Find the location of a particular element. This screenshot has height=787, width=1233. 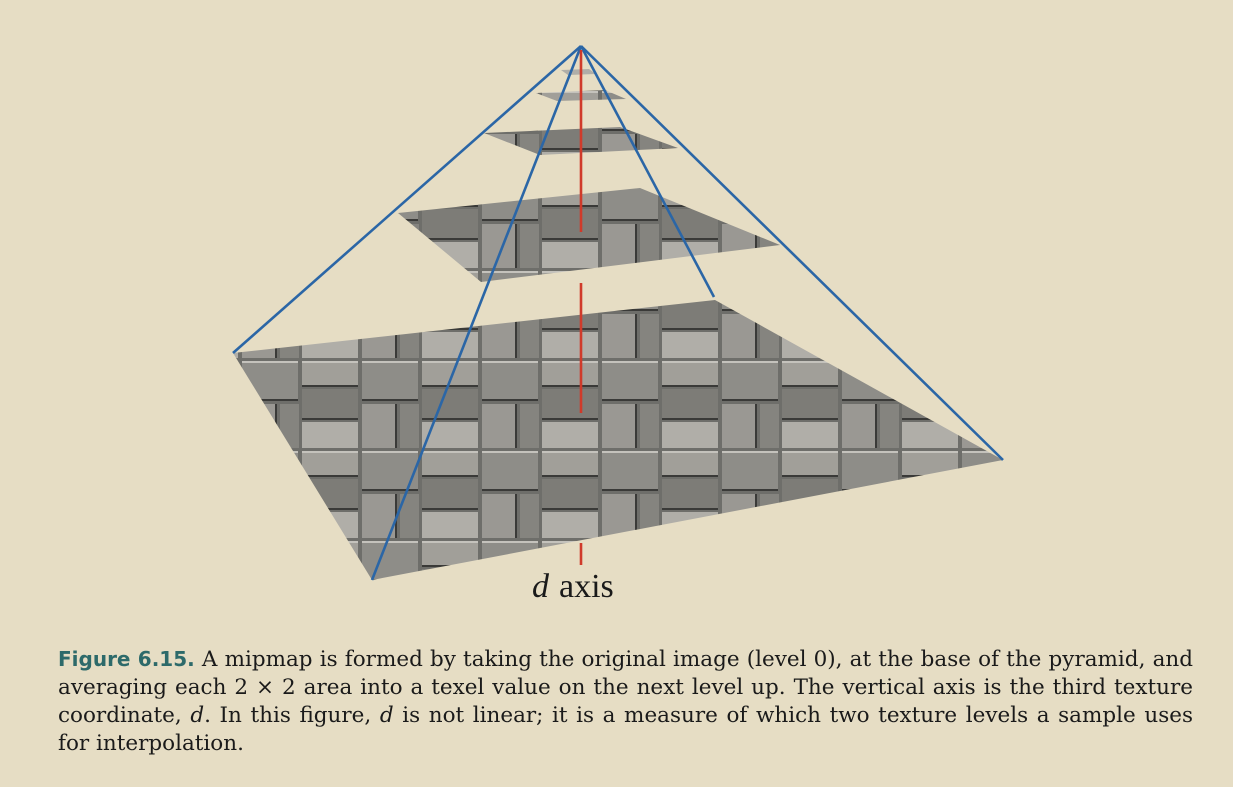

d-axis-label: d axis is located at coordinates (573, 586).